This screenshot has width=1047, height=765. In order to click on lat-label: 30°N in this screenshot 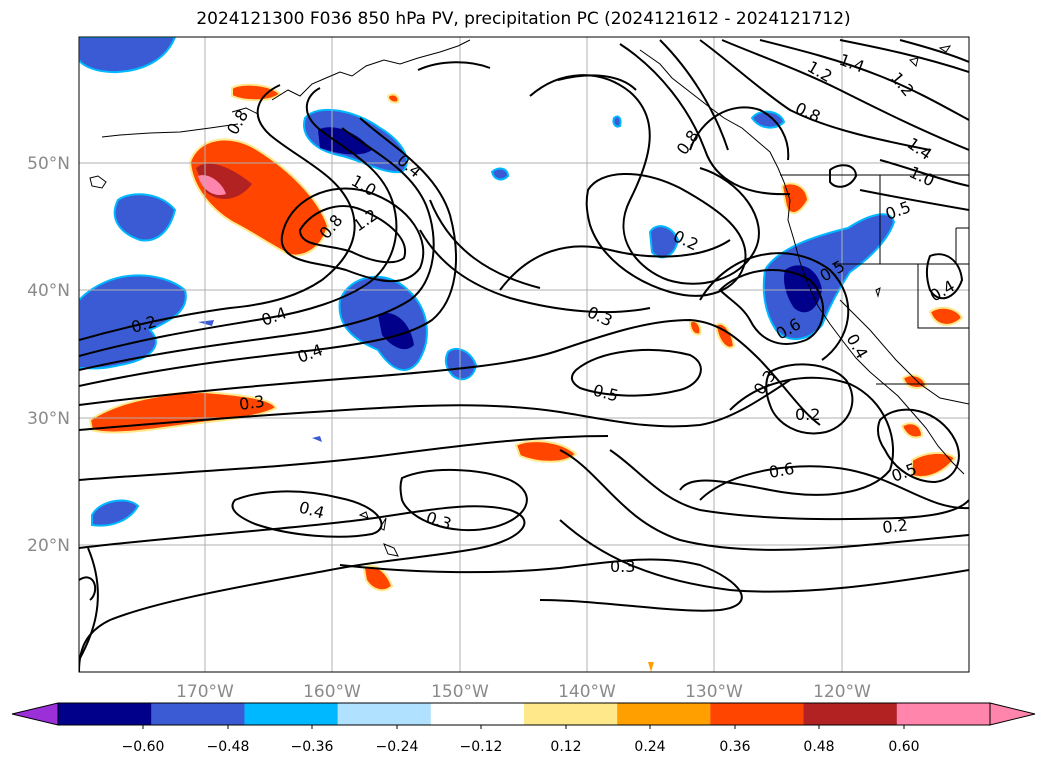, I will do `click(48, 419)`.